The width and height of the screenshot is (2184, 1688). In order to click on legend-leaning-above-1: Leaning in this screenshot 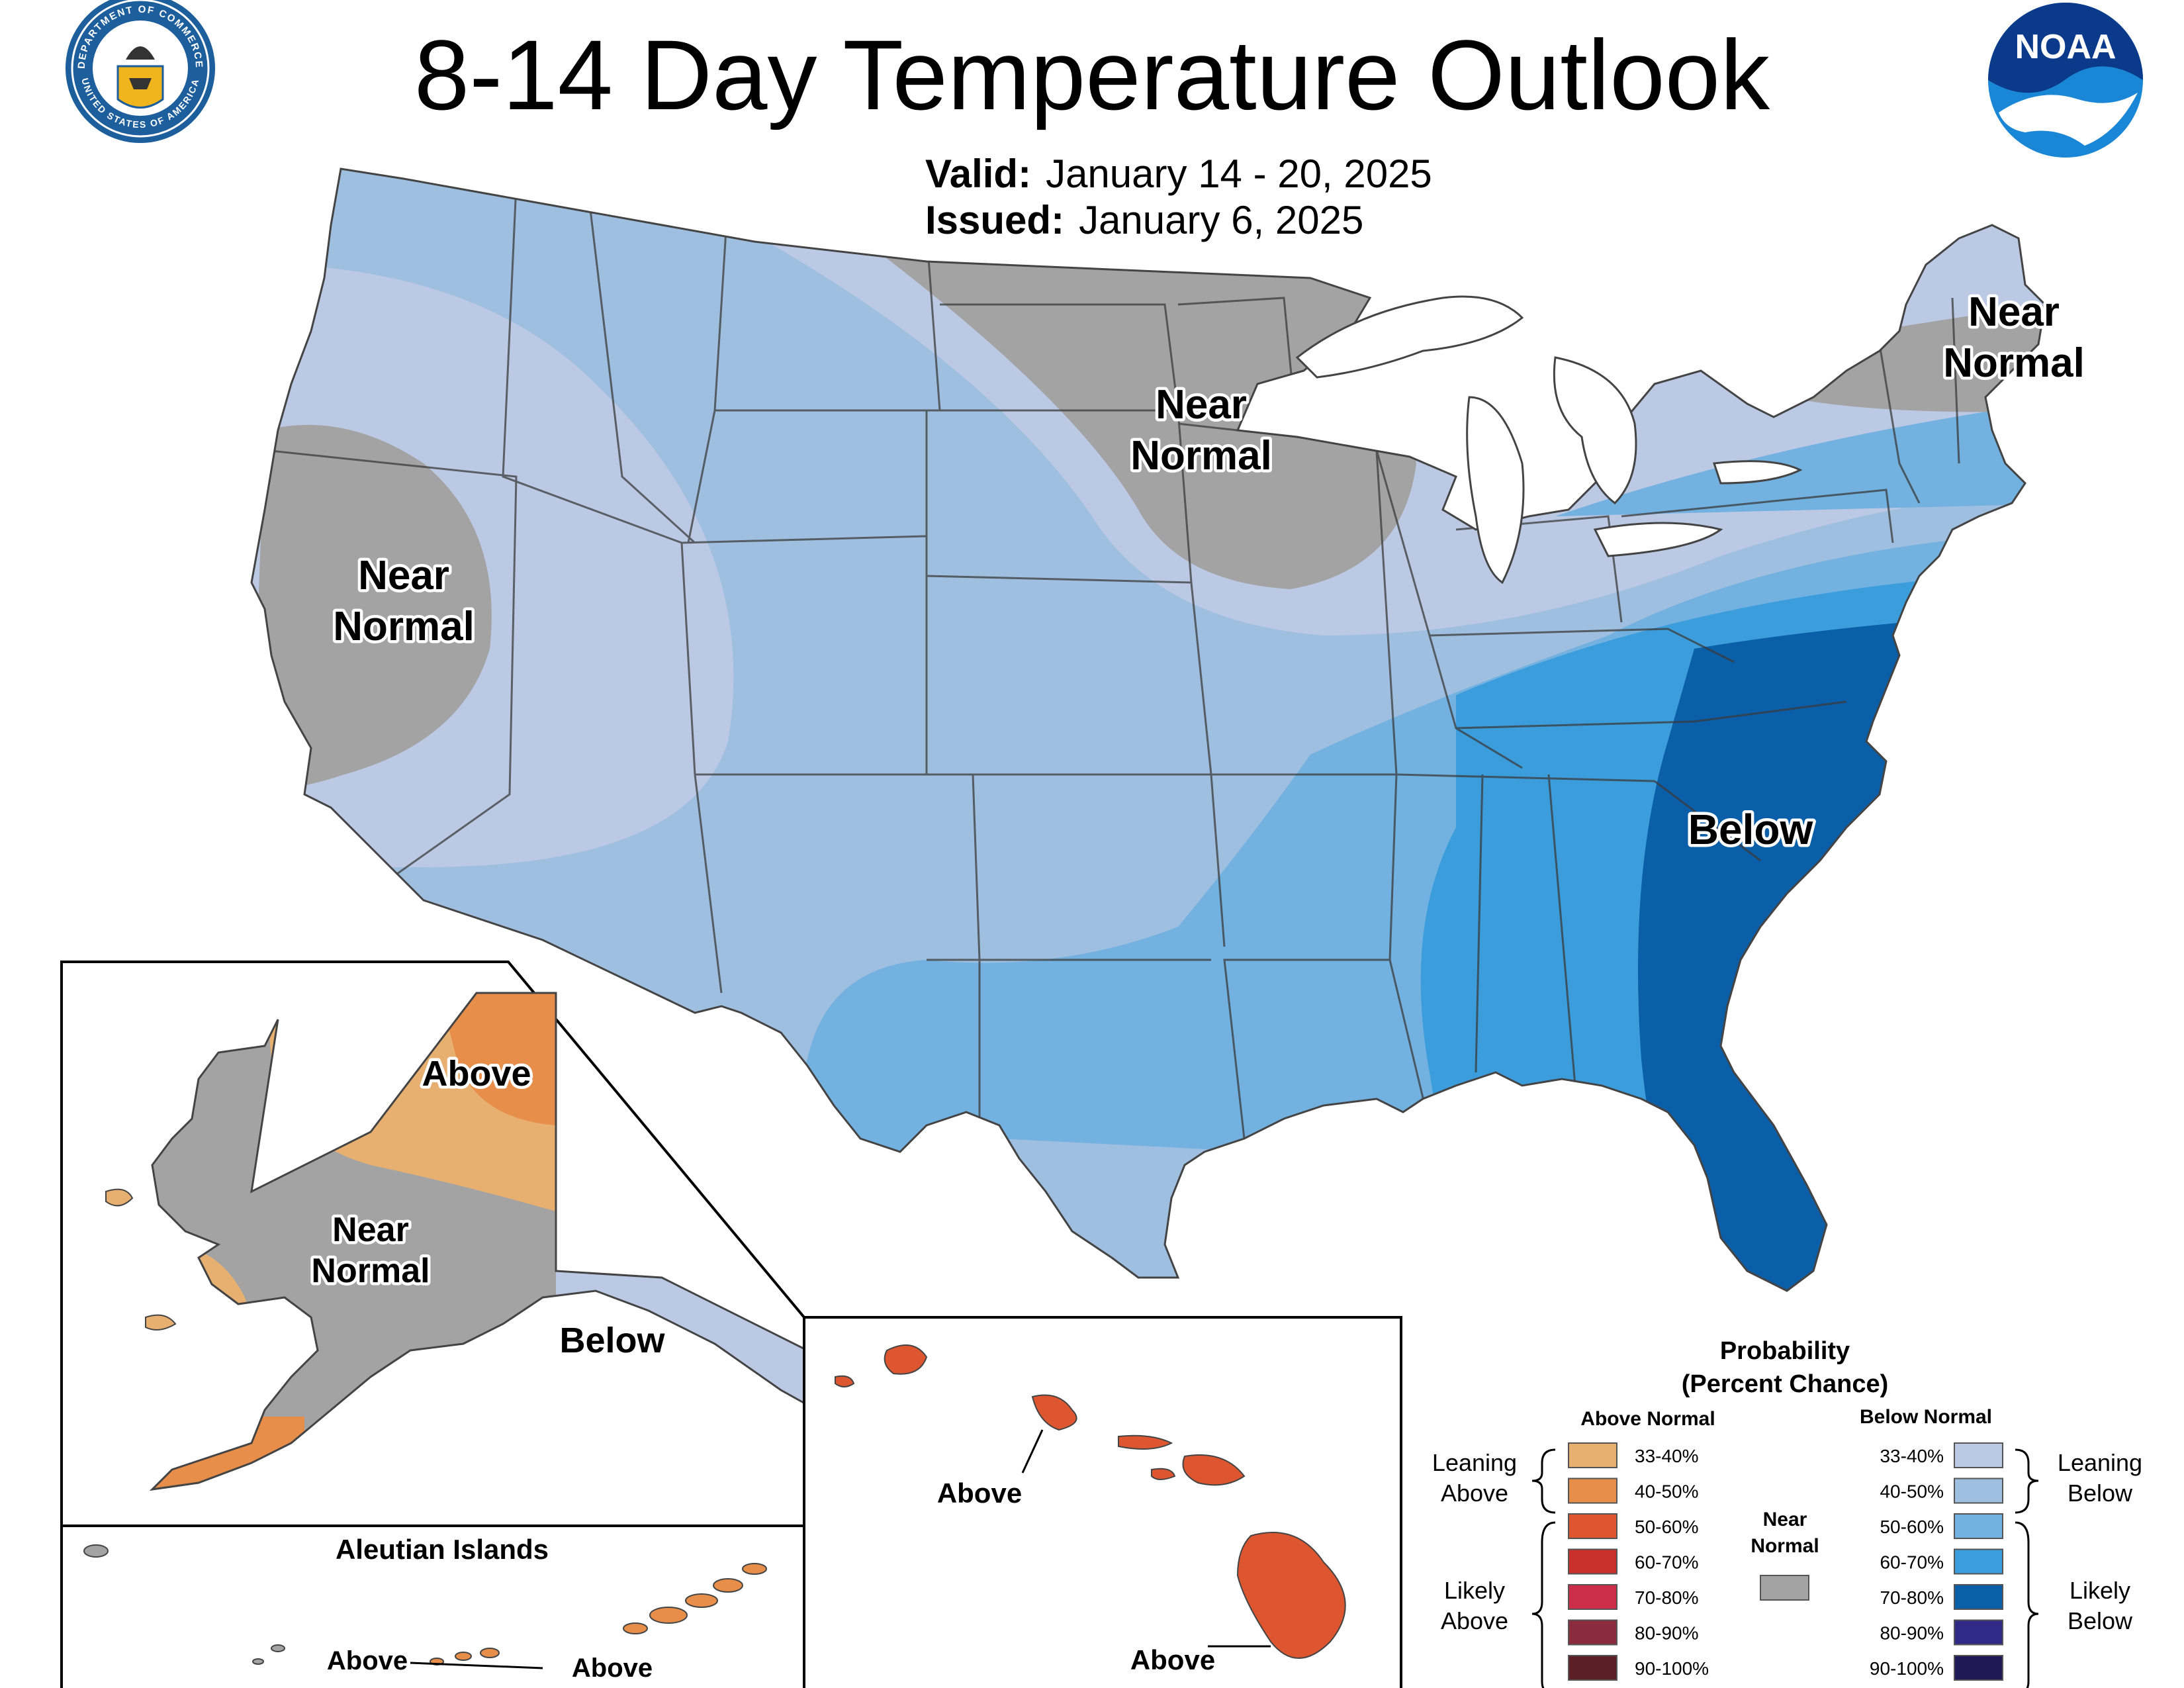, I will do `click(1474, 1462)`.